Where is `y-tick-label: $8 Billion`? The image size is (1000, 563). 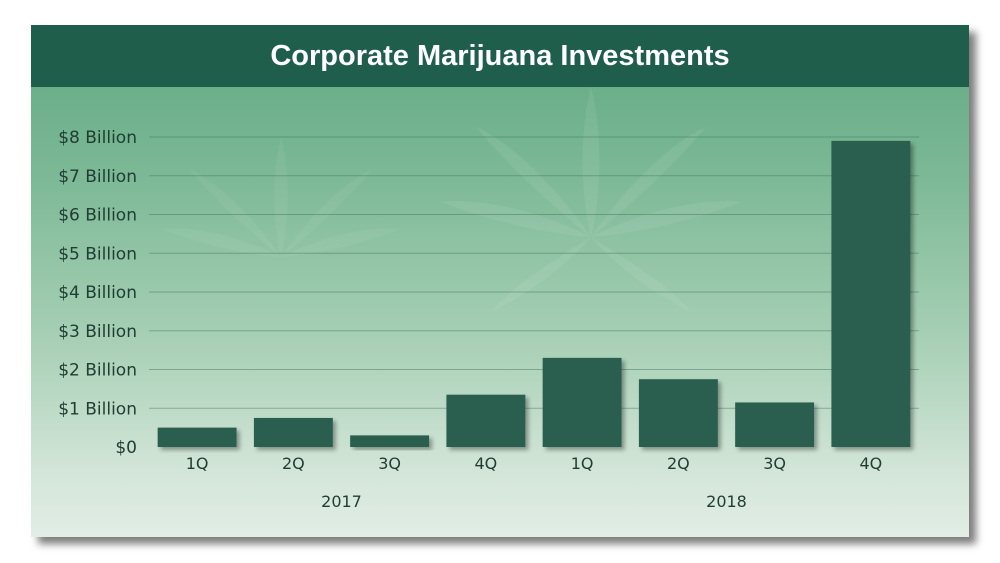
y-tick-label: $8 Billion is located at coordinates (97, 138).